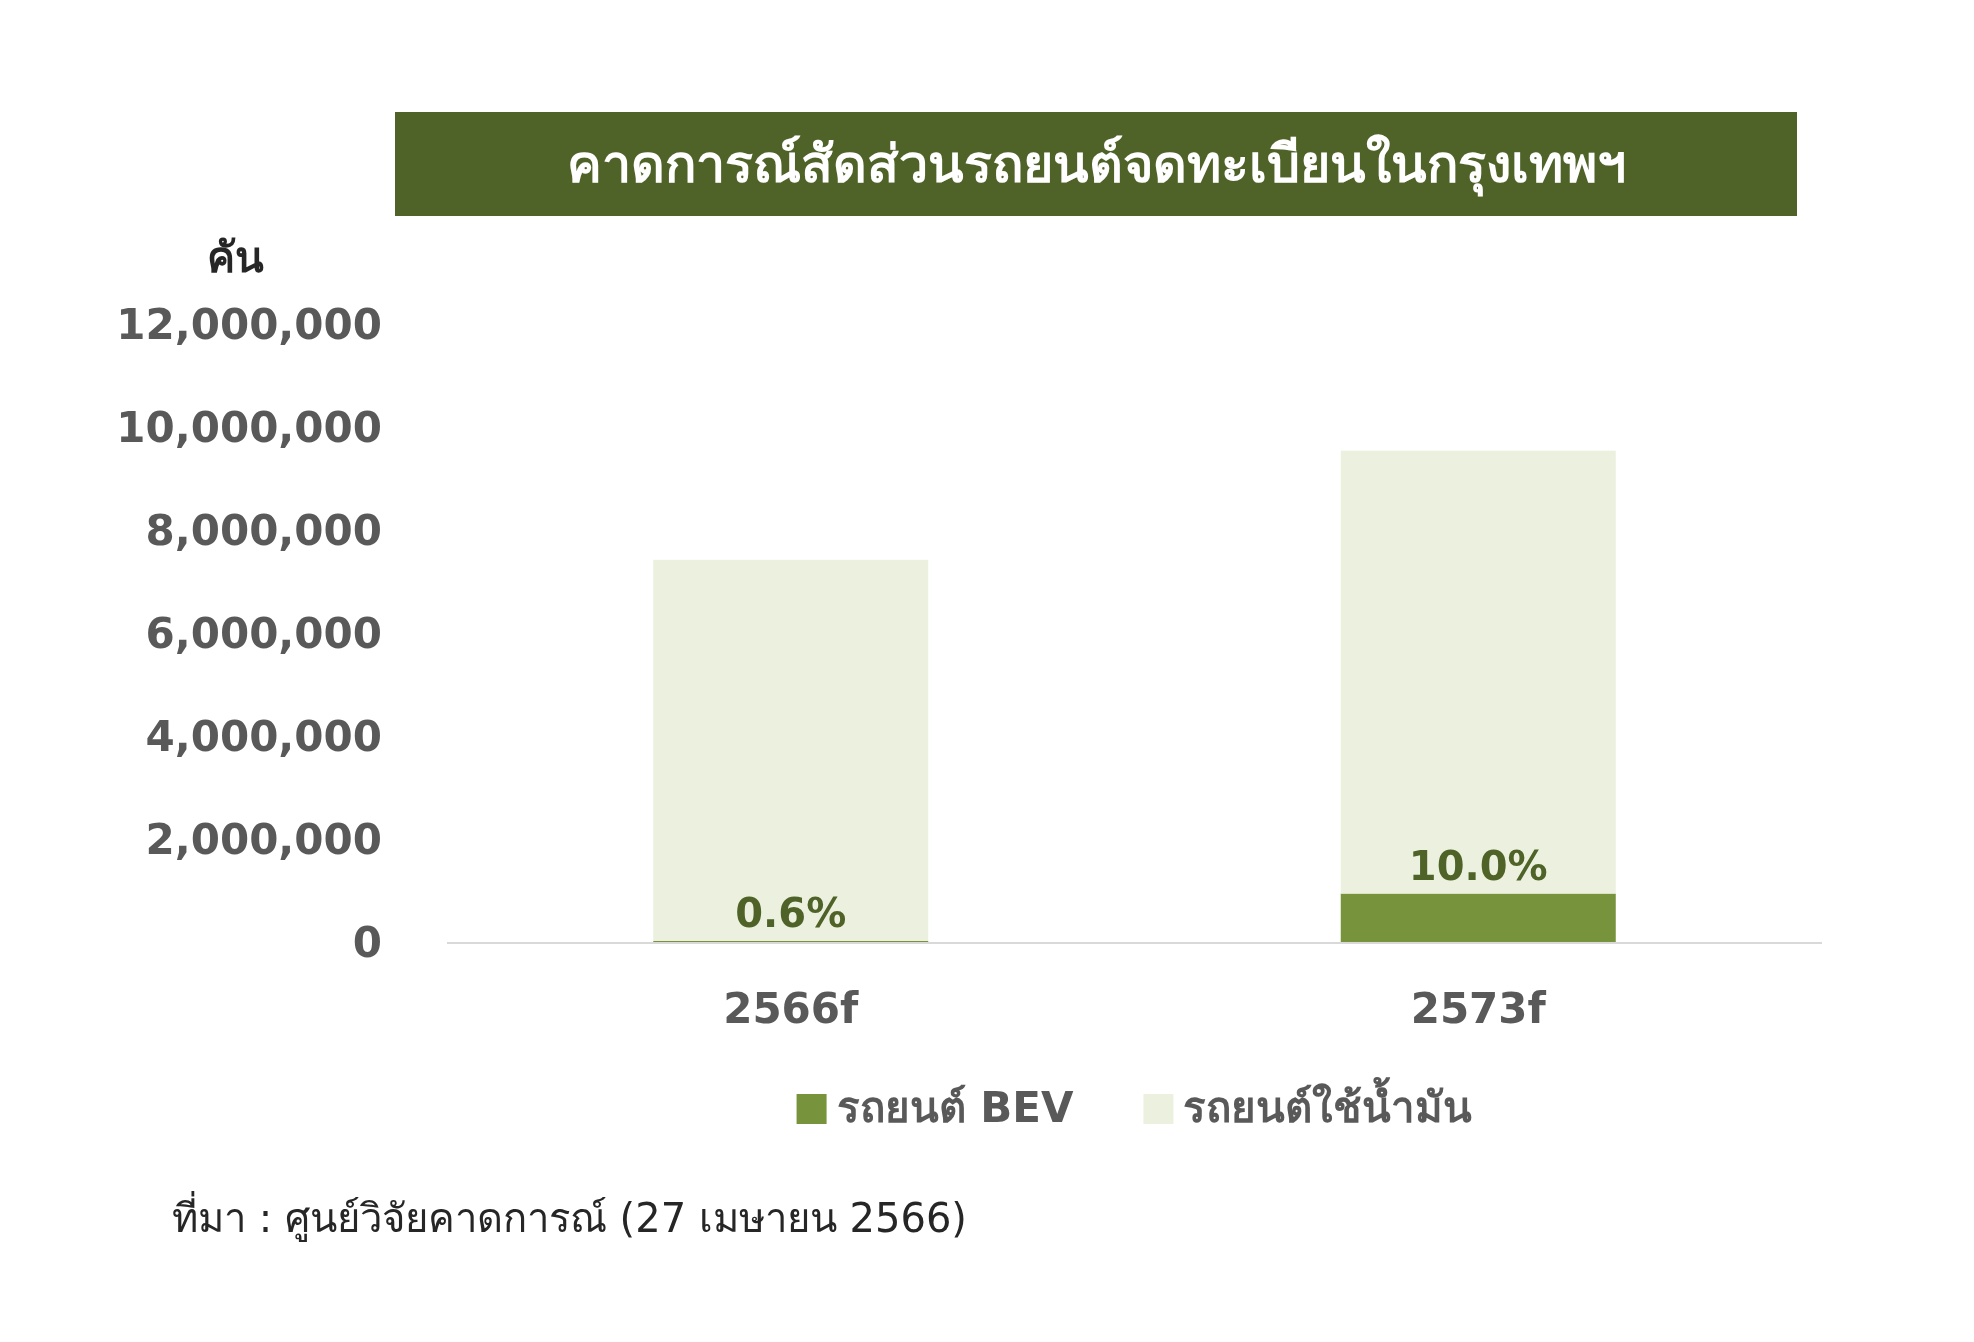 The image size is (1974, 1342). Describe the element at coordinates (1478, 865) in the screenshot. I see `annotation: 10.0%` at that location.